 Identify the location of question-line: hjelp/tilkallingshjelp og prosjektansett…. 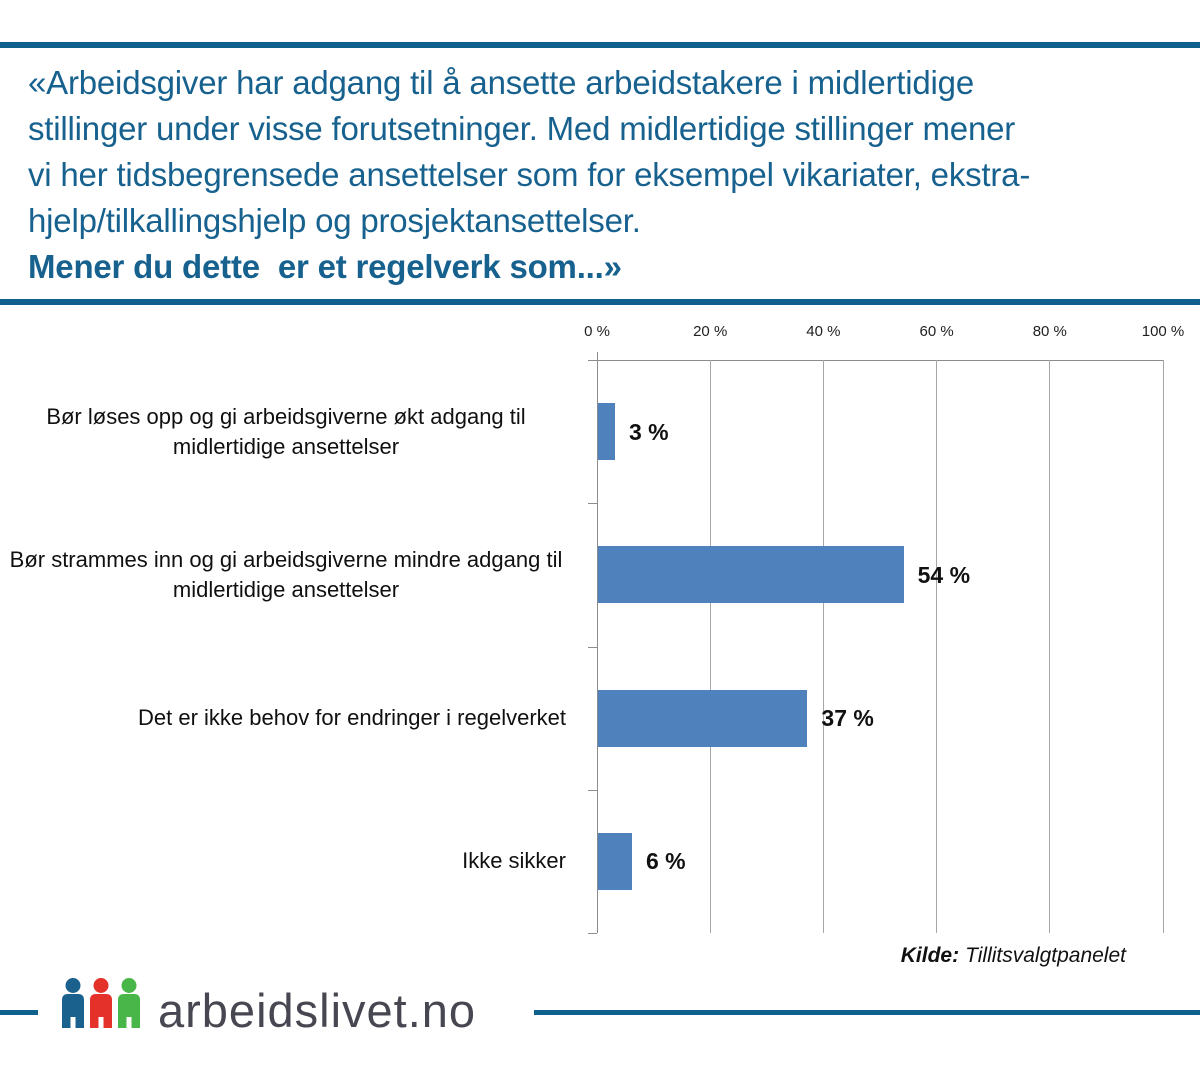
(334, 220).